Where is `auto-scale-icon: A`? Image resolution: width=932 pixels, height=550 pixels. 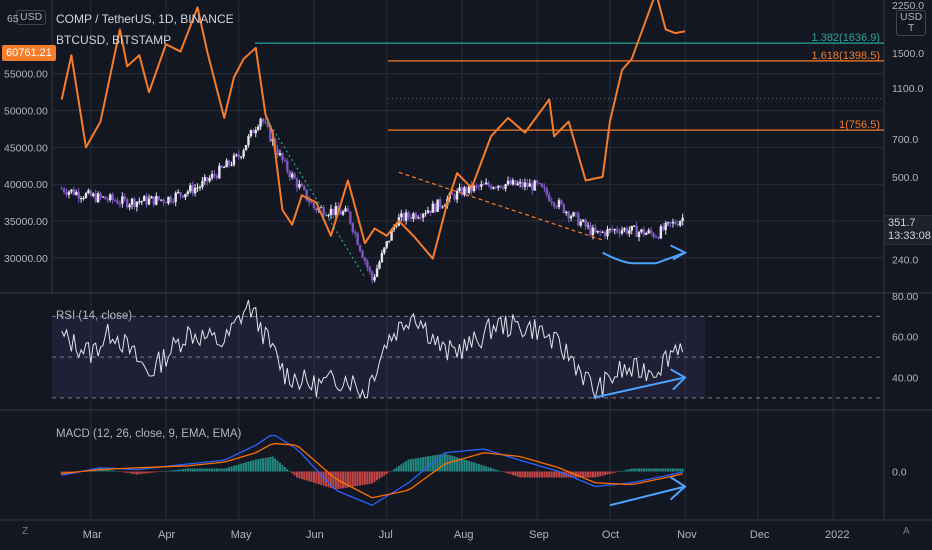
auto-scale-icon: A is located at coordinates (906, 531).